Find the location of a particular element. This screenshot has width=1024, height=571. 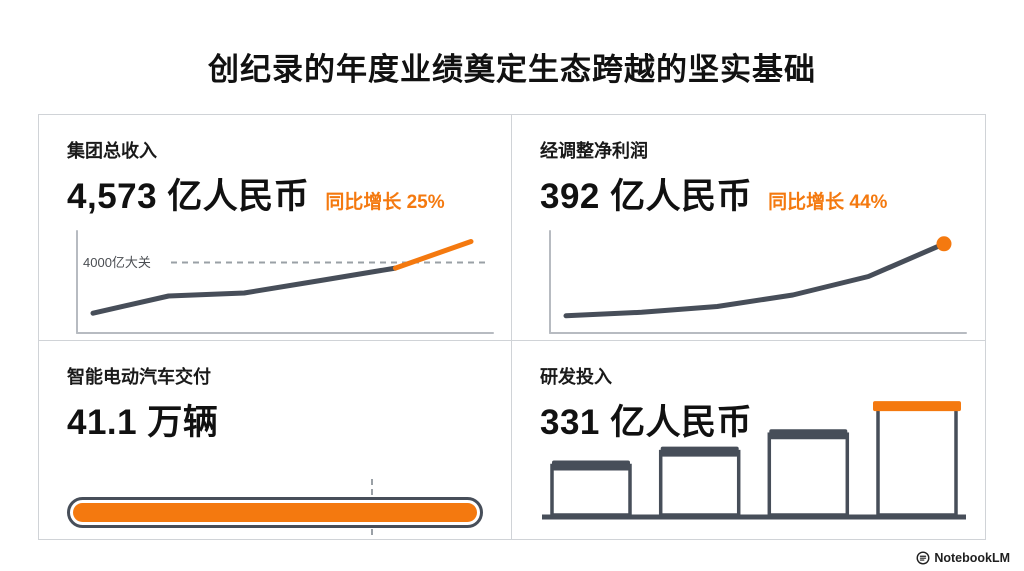

delivery-progress-track is located at coordinates (275, 512).